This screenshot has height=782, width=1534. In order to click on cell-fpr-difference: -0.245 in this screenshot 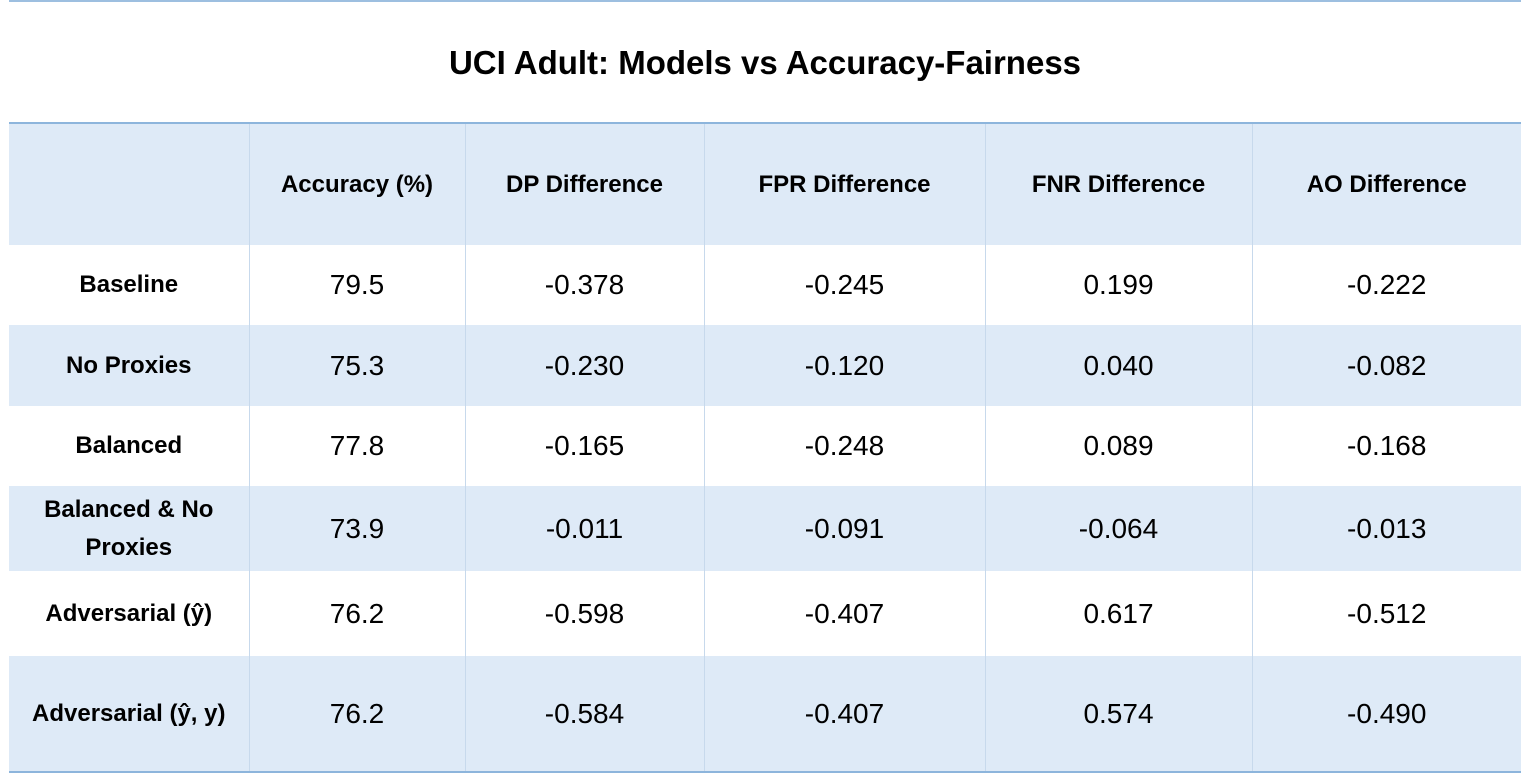, I will do `click(844, 285)`.